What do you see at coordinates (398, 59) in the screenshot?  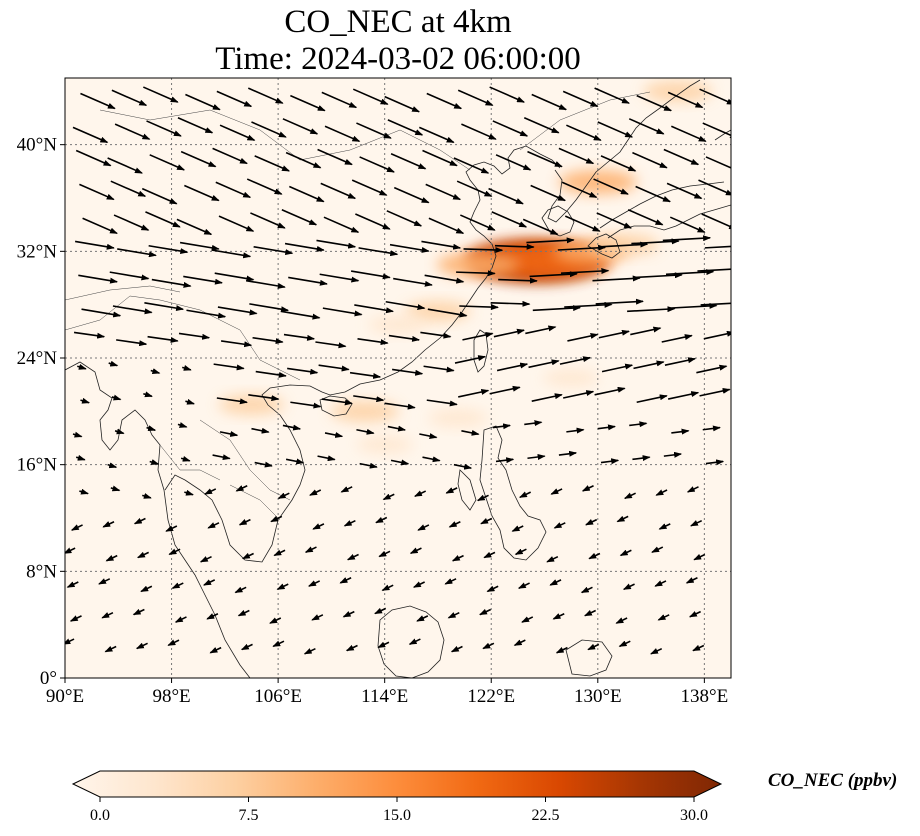 I see `map-title-line2: Time: 2024-03-02 06:00:00` at bounding box center [398, 59].